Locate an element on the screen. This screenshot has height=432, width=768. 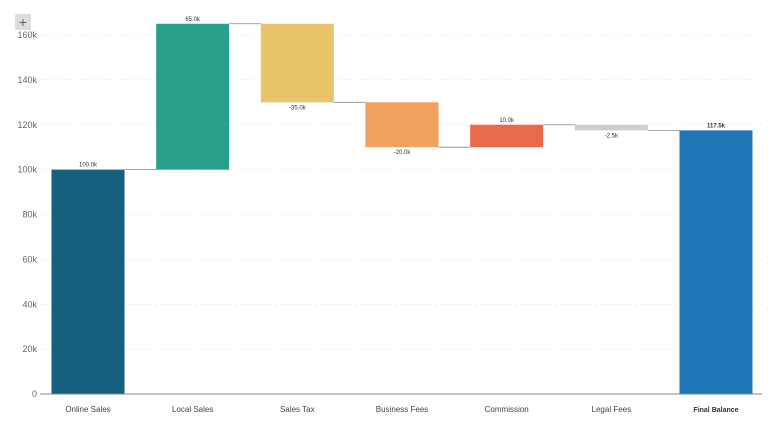
data-label: 100.0k is located at coordinates (88, 166).